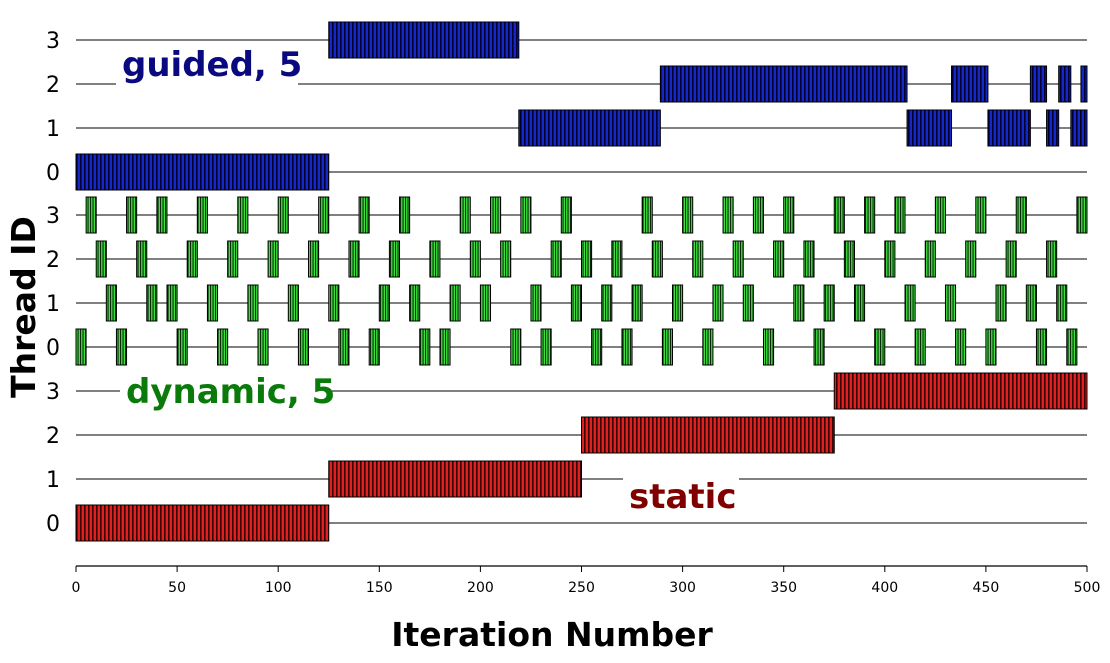 The width and height of the screenshot is (1110, 663). I want to click on thread-tick-static-0: 0, so click(53, 524).